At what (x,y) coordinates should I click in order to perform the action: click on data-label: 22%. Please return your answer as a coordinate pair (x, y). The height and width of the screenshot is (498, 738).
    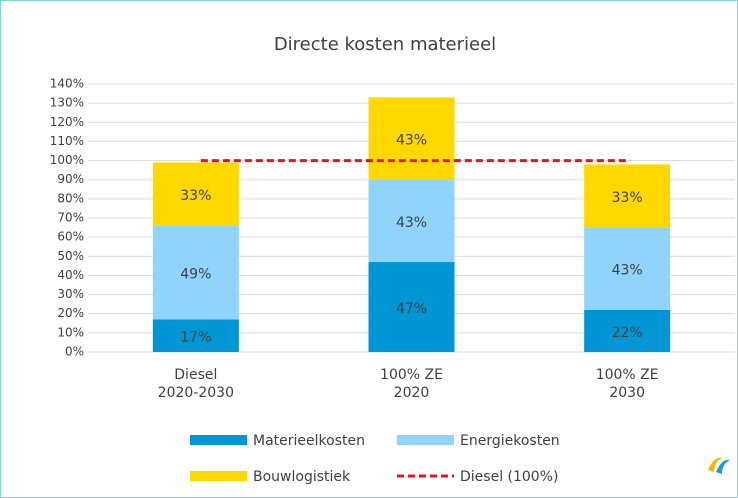
    Looking at the image, I should click on (627, 333).